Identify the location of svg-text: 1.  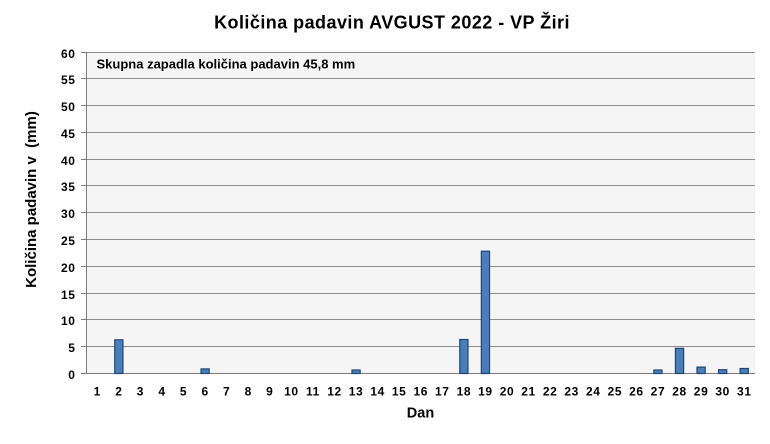
(97, 392).